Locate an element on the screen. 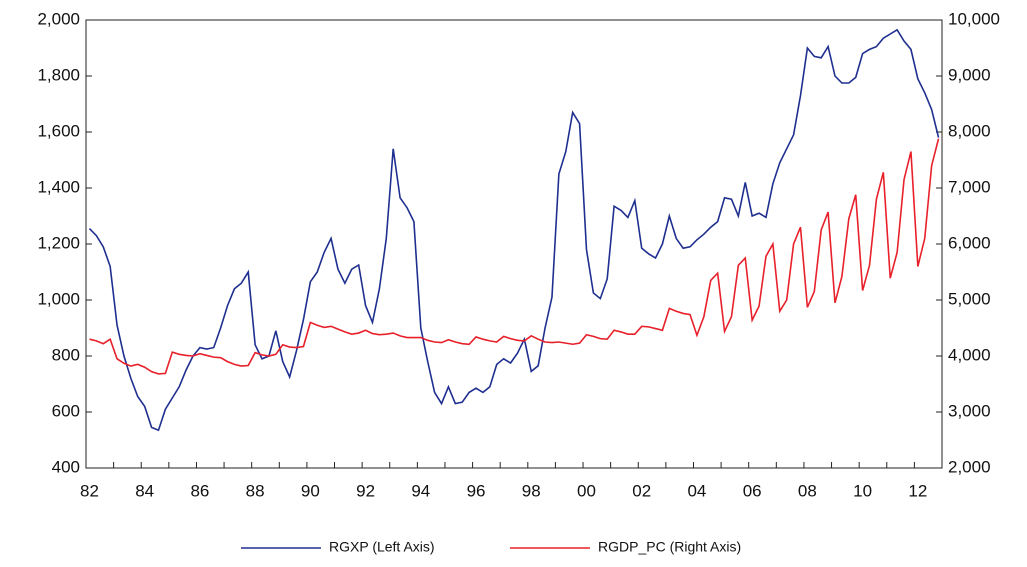 This screenshot has height=567, width=1027. y-tick-label: 4,000 is located at coordinates (969, 354).